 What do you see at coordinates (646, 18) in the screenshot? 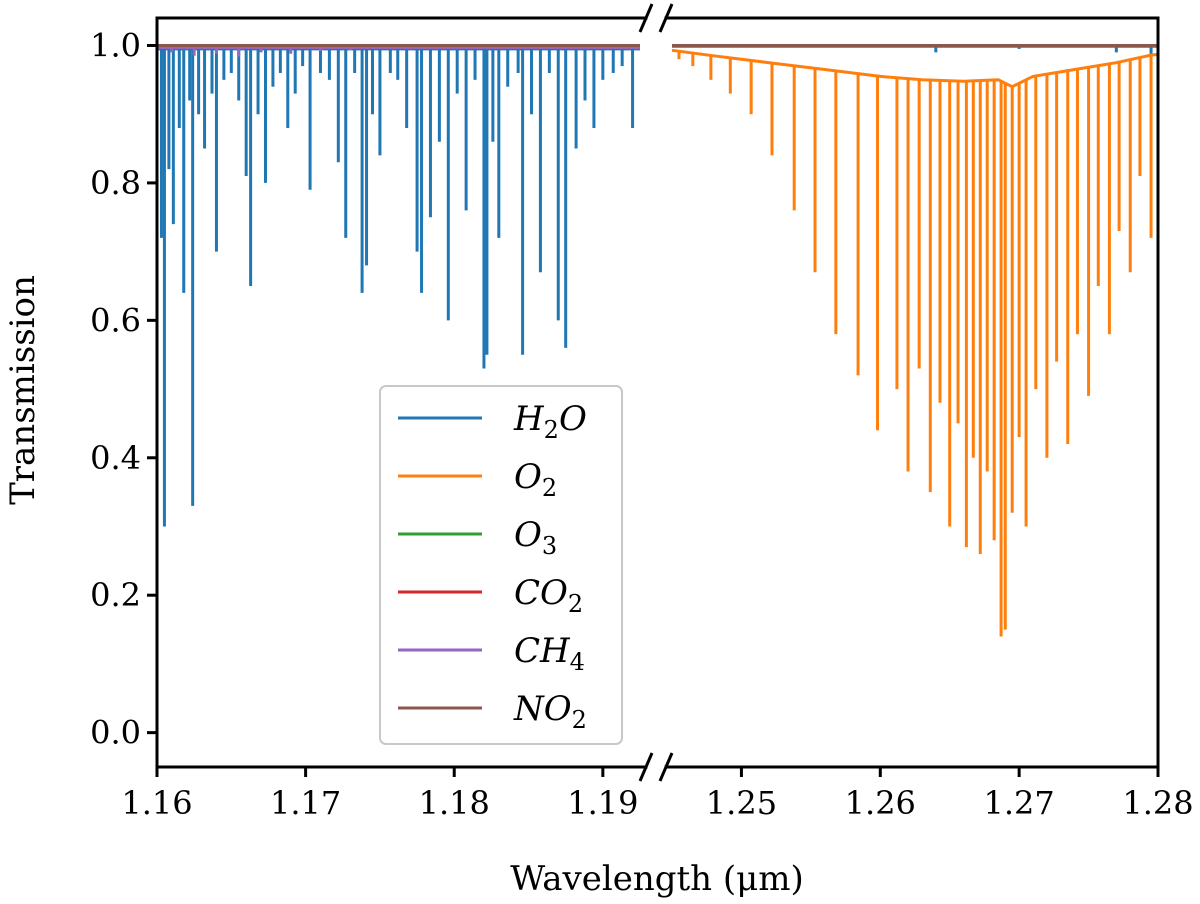
I see `break-mark-top-left` at bounding box center [646, 18].